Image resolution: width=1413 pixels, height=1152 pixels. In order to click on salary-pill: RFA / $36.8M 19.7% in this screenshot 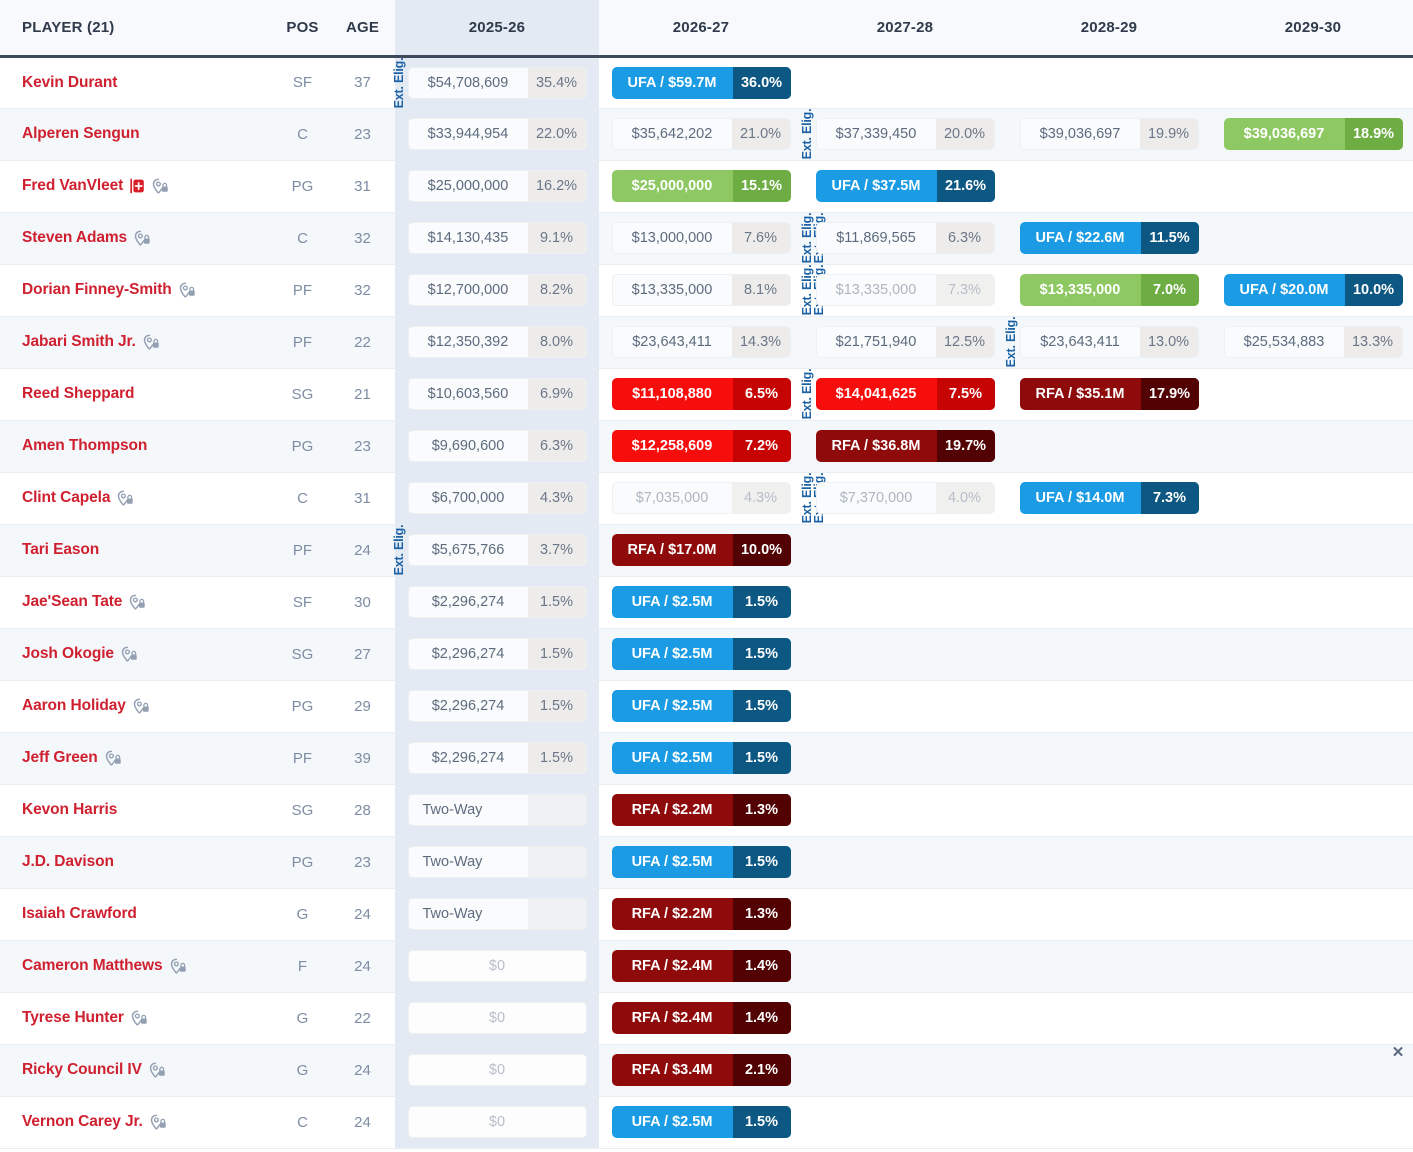, I will do `click(905, 446)`.